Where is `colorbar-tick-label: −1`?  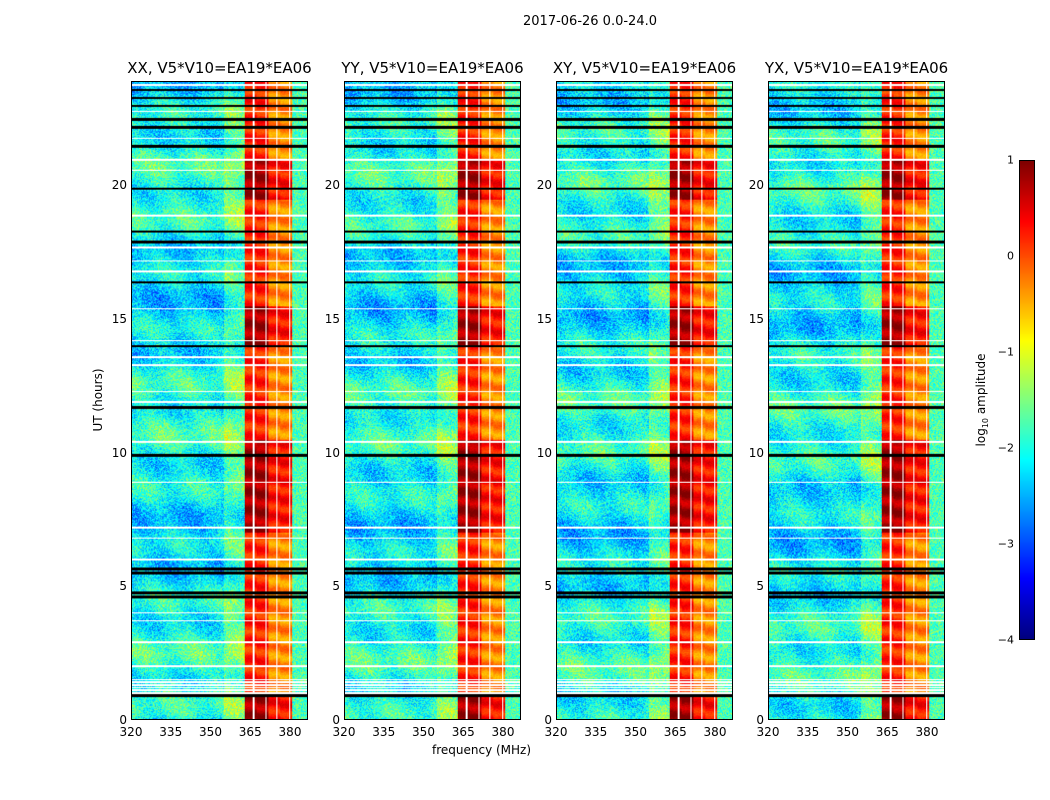 colorbar-tick-label: −1 is located at coordinates (1005, 352).